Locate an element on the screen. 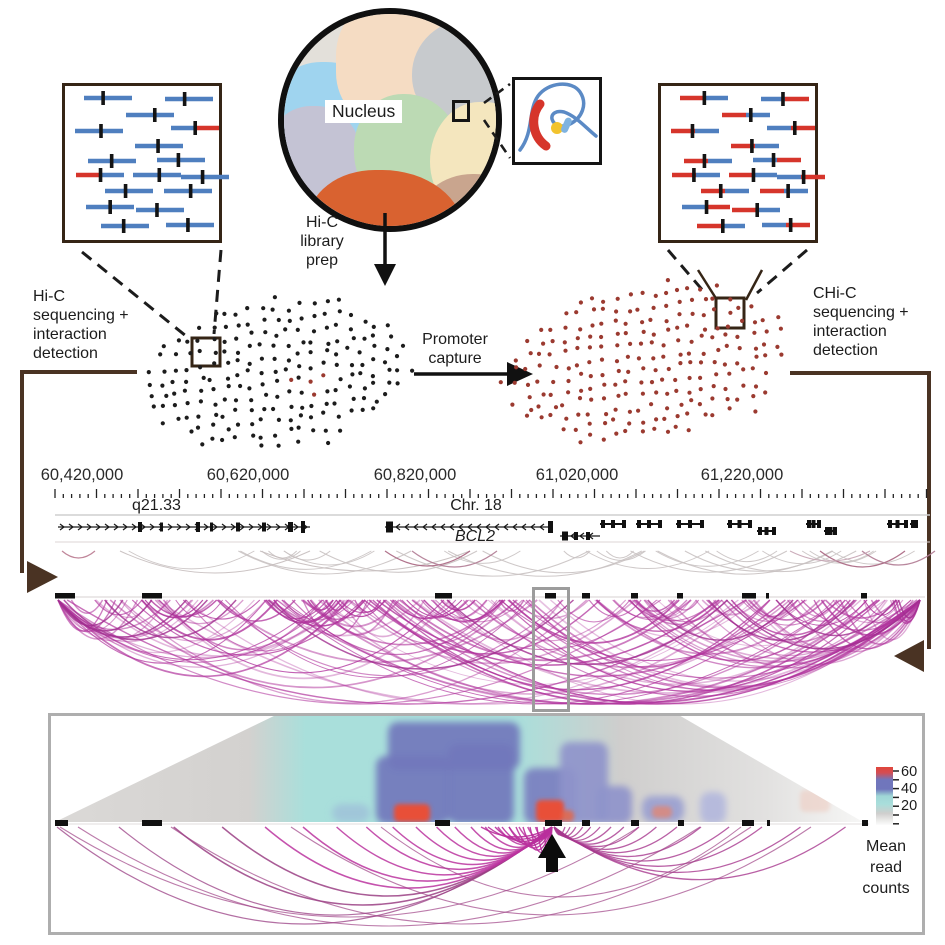 The width and height of the screenshot is (945, 945). method-hic-line1: Hi-C is located at coordinates (49, 296).